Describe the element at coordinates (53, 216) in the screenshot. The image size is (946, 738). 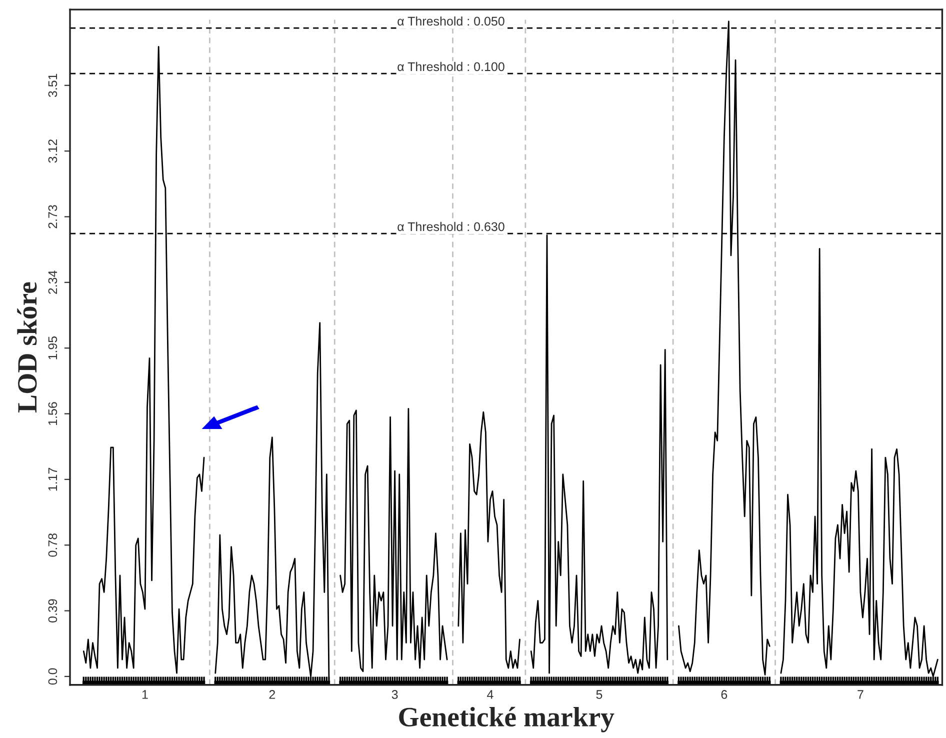
I see `y-tick-label: 2.73` at that location.